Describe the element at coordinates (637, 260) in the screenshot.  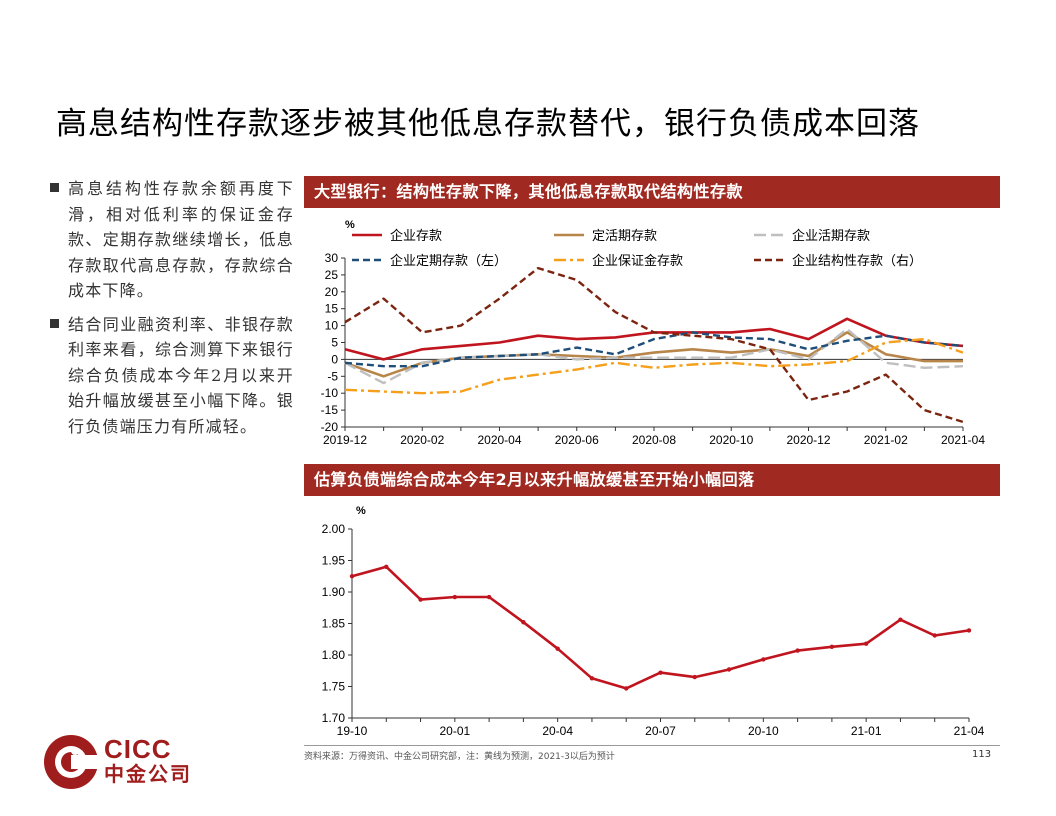
I see `legend-label: 企业保证金存款` at that location.